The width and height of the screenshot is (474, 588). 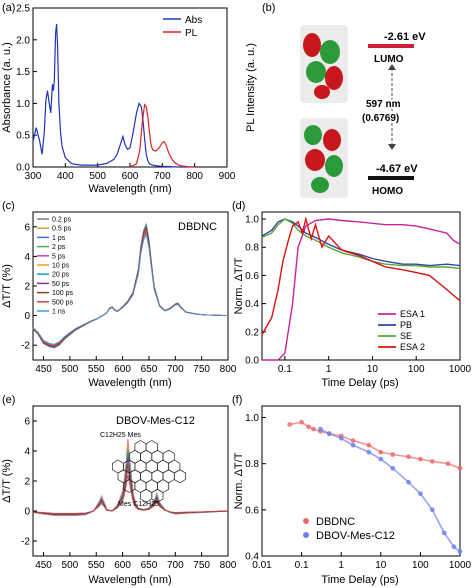 I want to click on x-tick-label-d: 10, so click(x=373, y=369).